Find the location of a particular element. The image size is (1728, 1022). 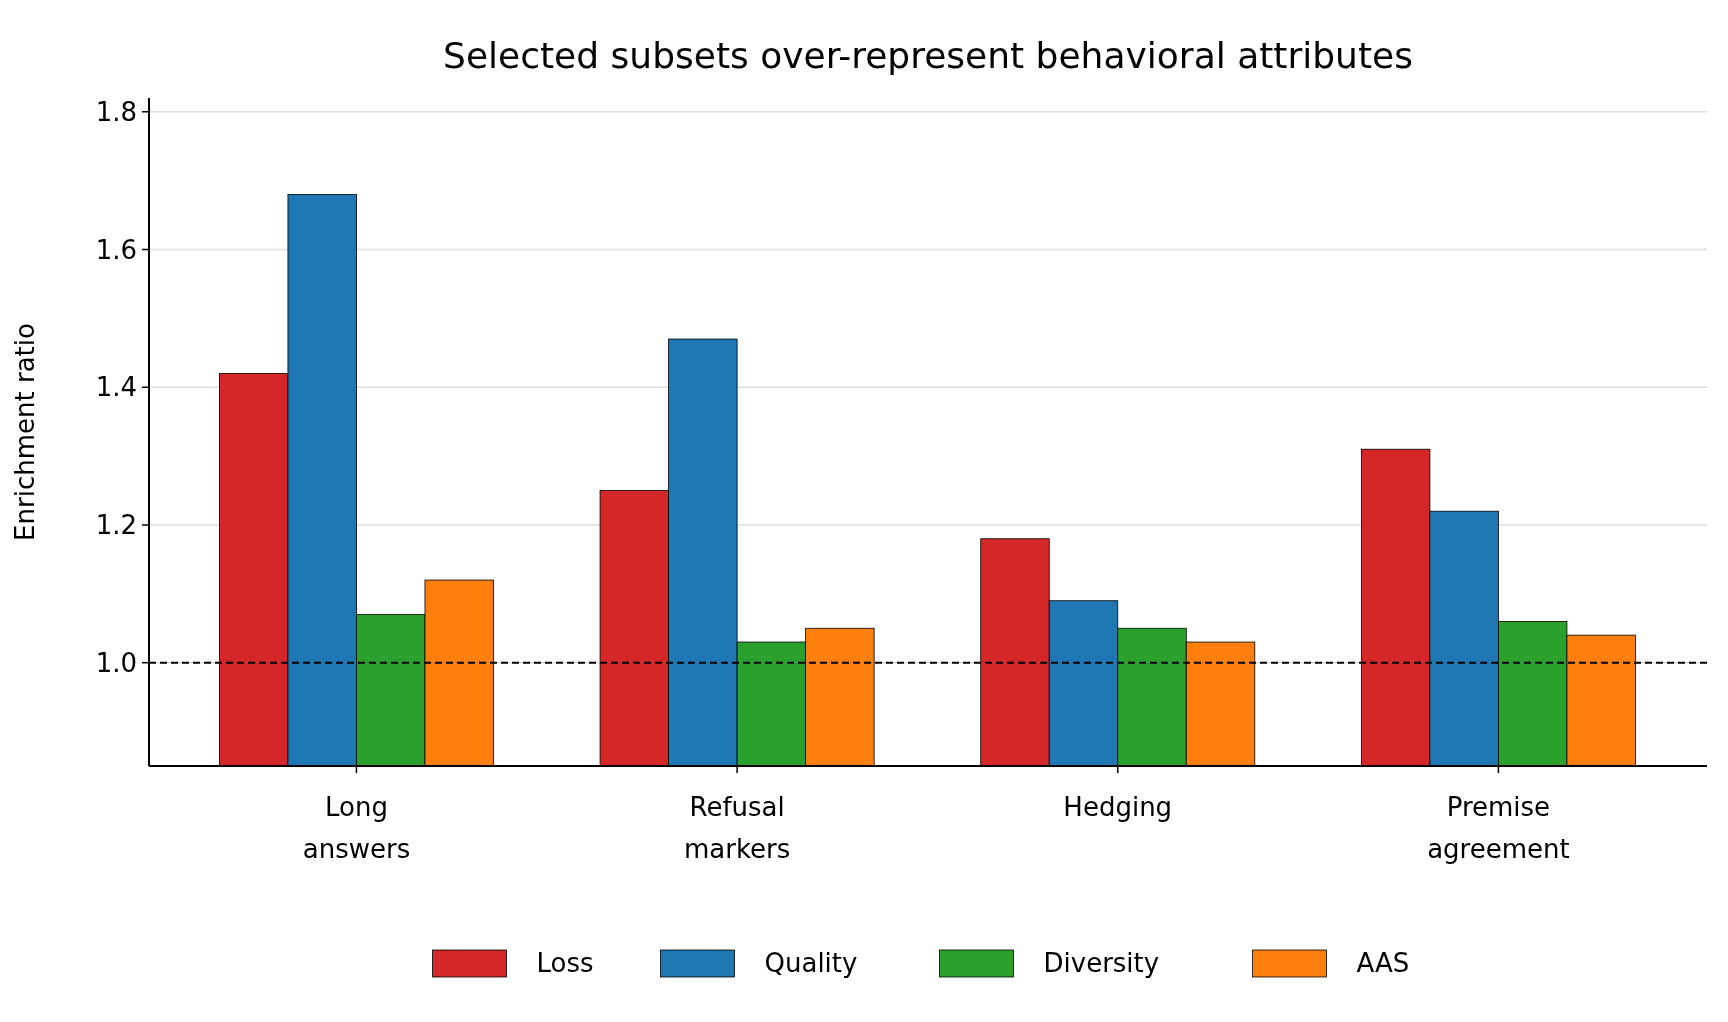

legend-label: Quality is located at coordinates (811, 963).